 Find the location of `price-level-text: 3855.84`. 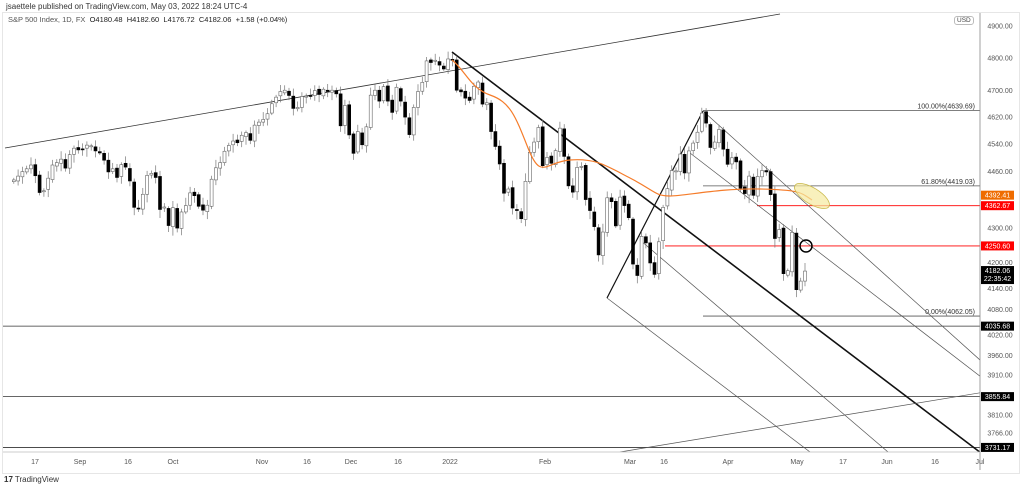

price-level-text: 3855.84 is located at coordinates (997, 397).